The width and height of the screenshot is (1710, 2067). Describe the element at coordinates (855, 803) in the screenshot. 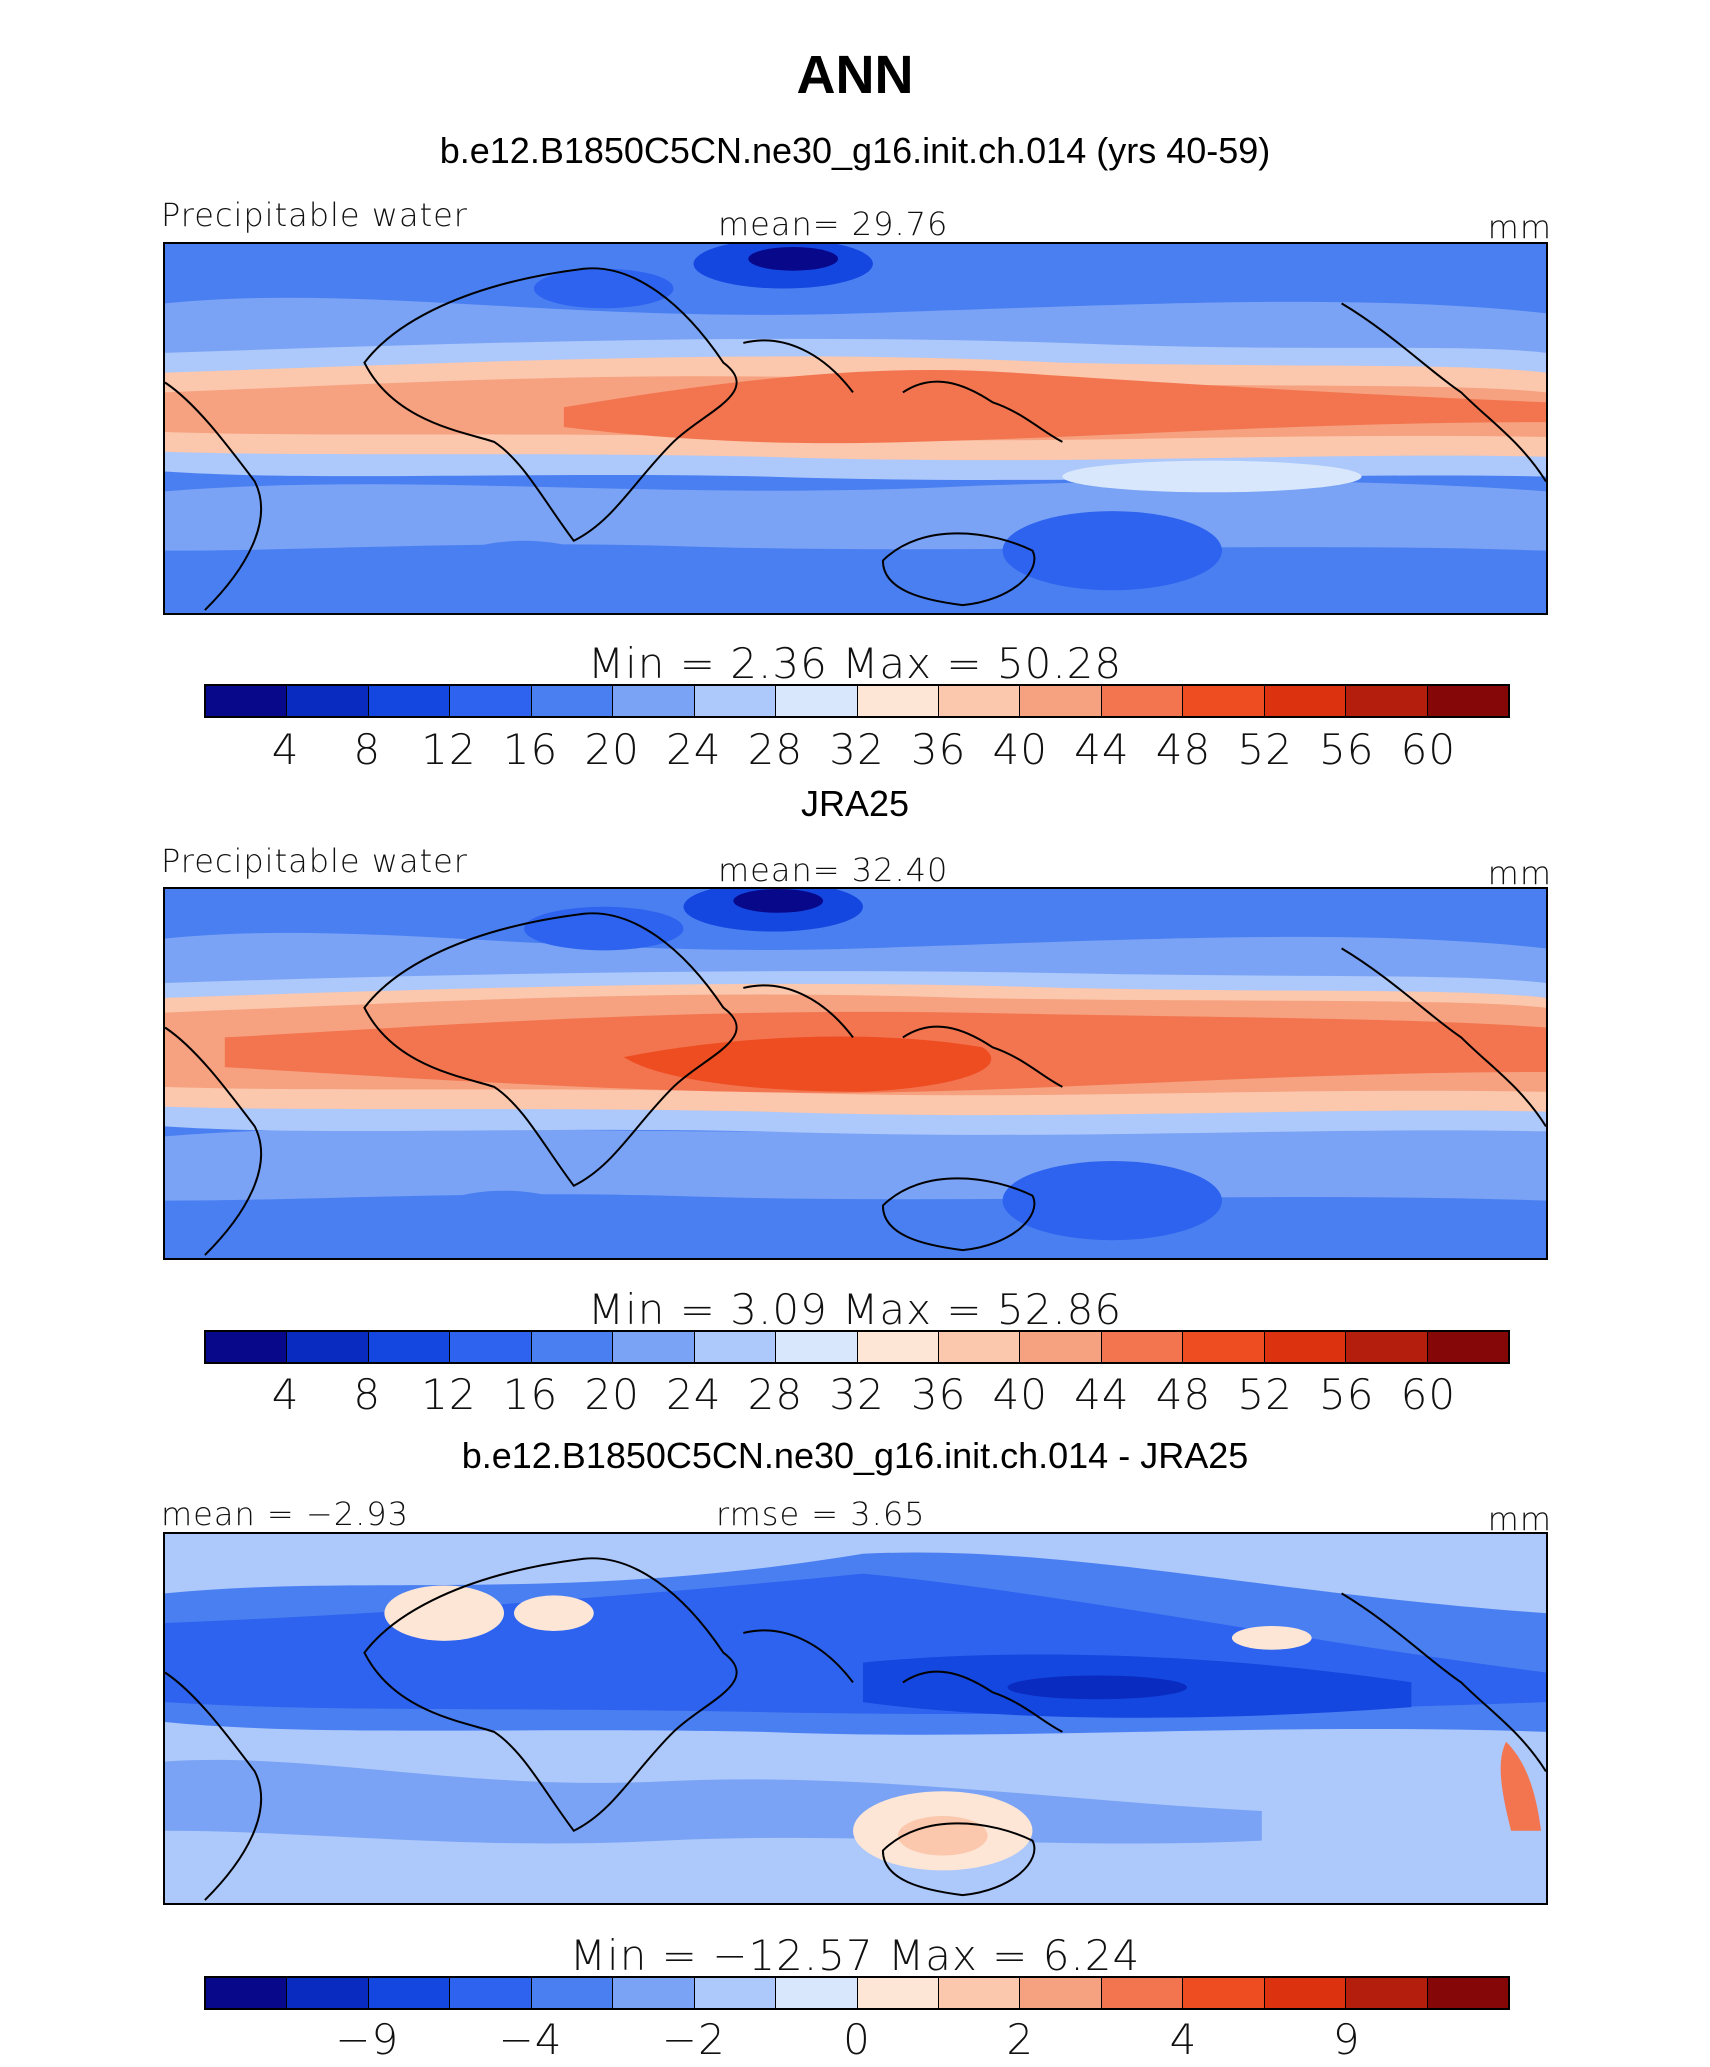

I see `panel-2-subtitle: JRA25` at that location.